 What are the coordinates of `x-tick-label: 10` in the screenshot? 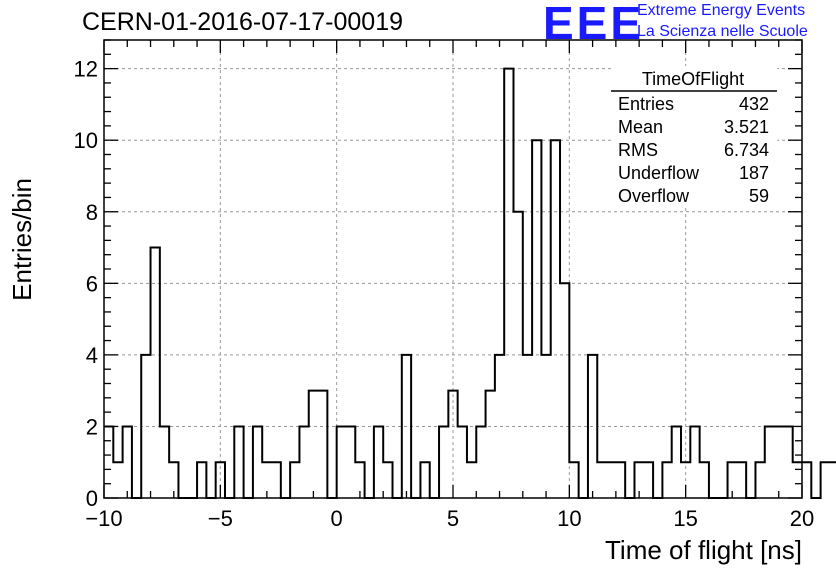 It's located at (569, 518).